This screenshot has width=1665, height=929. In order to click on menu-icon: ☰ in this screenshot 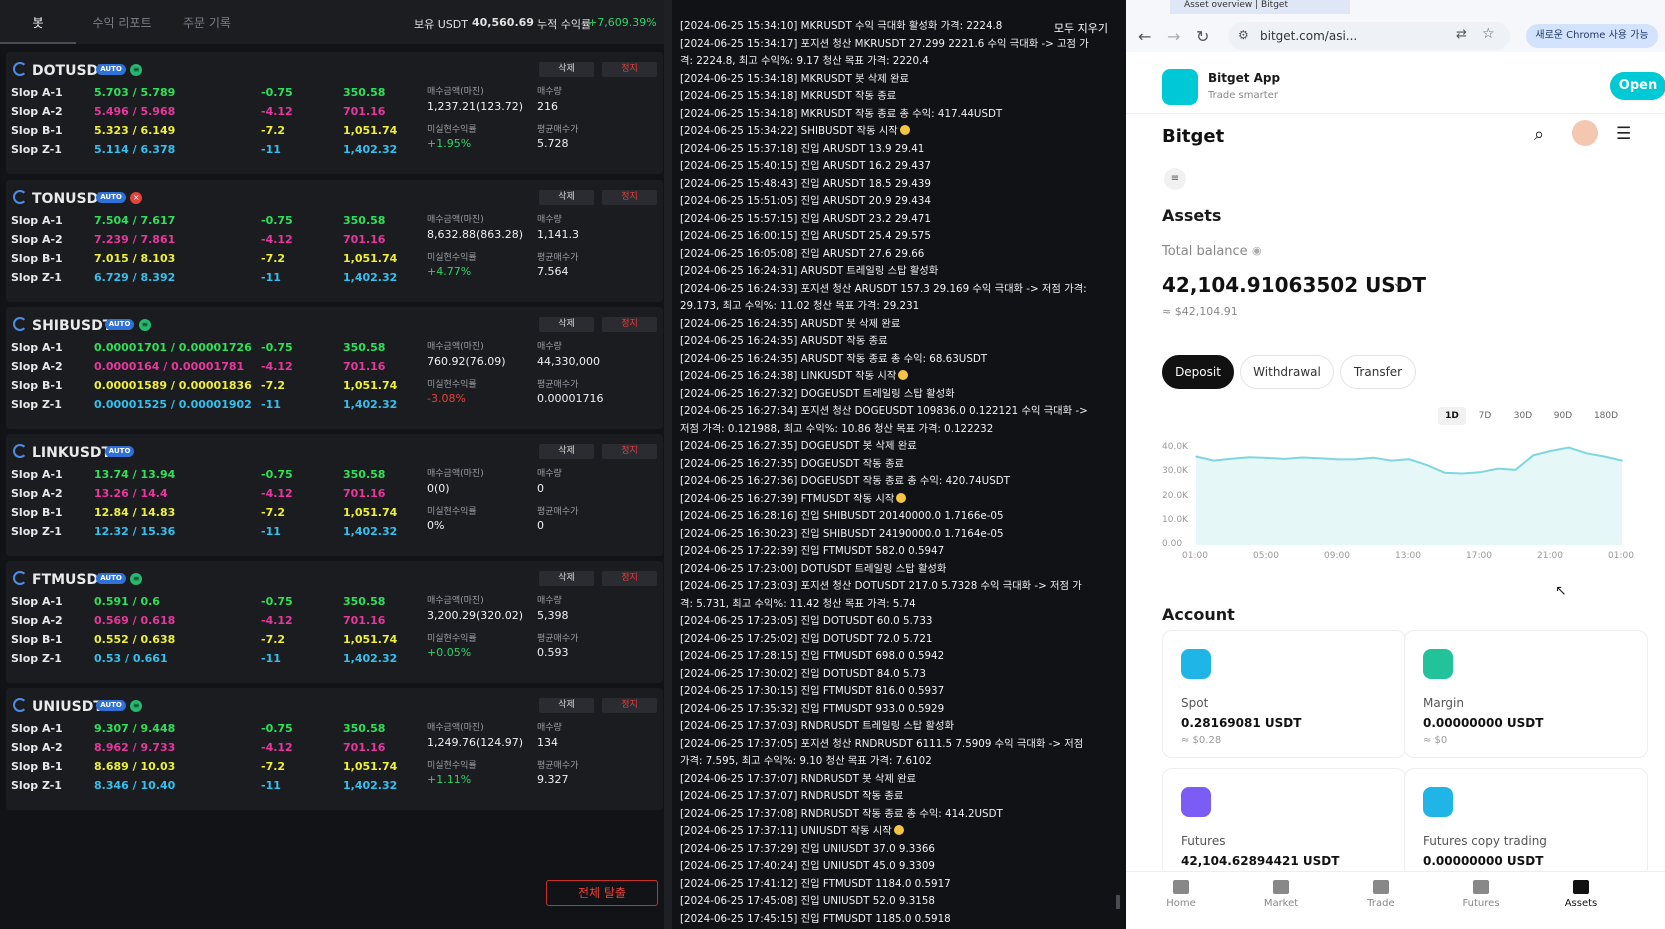, I will do `click(1624, 134)`.